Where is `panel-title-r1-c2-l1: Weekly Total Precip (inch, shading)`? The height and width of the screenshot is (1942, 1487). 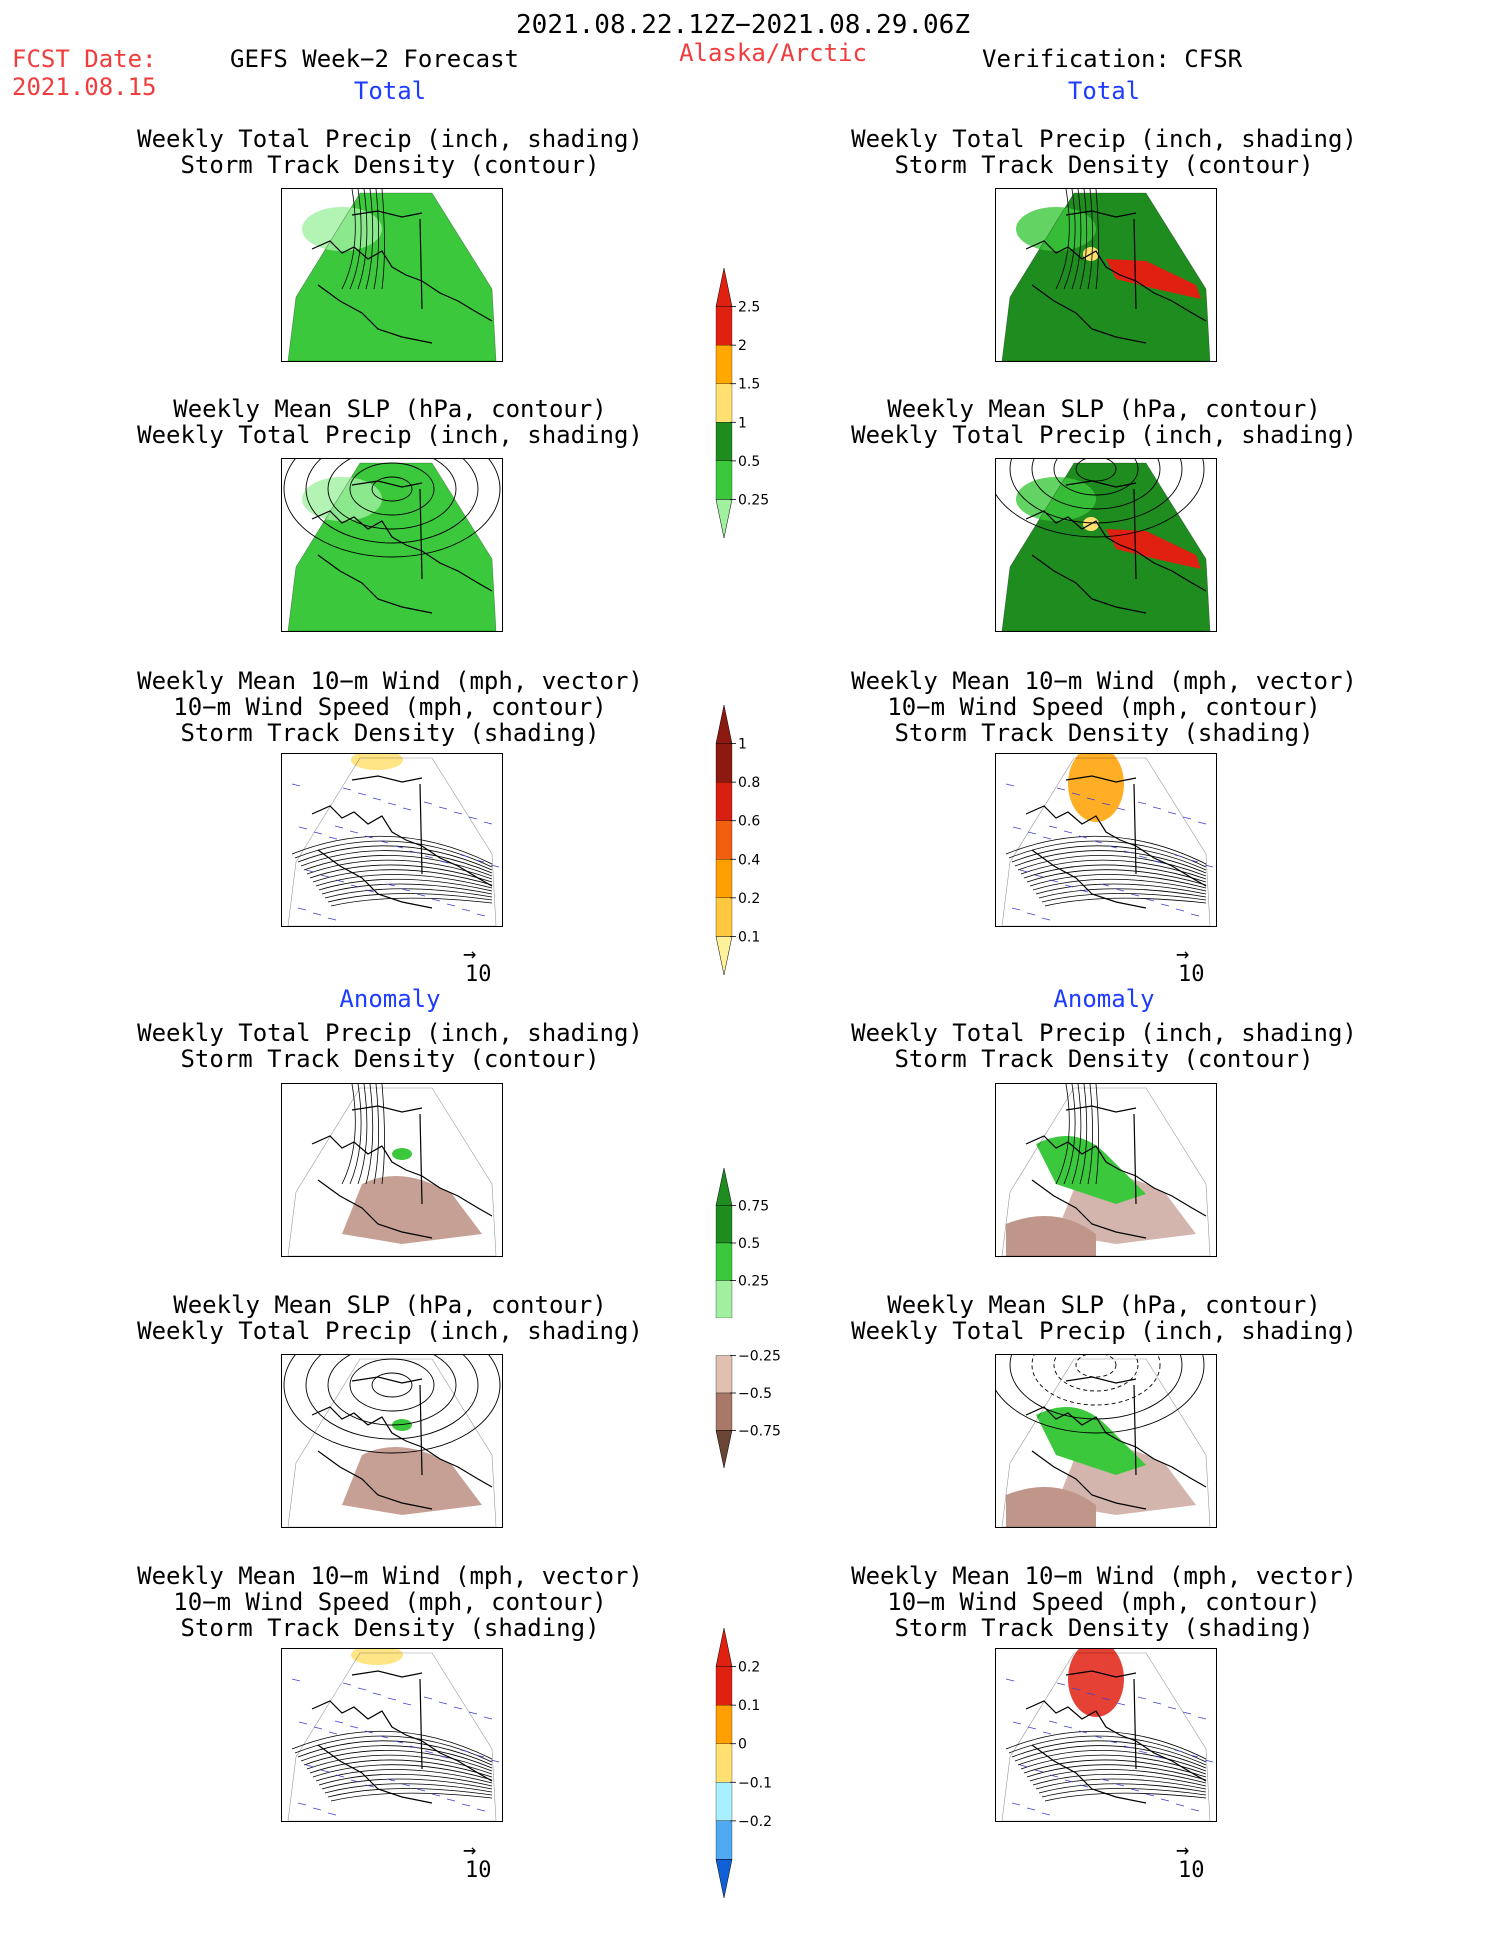
panel-title-r1-c2-l1: Weekly Total Precip (inch, shading) is located at coordinates (1104, 139).